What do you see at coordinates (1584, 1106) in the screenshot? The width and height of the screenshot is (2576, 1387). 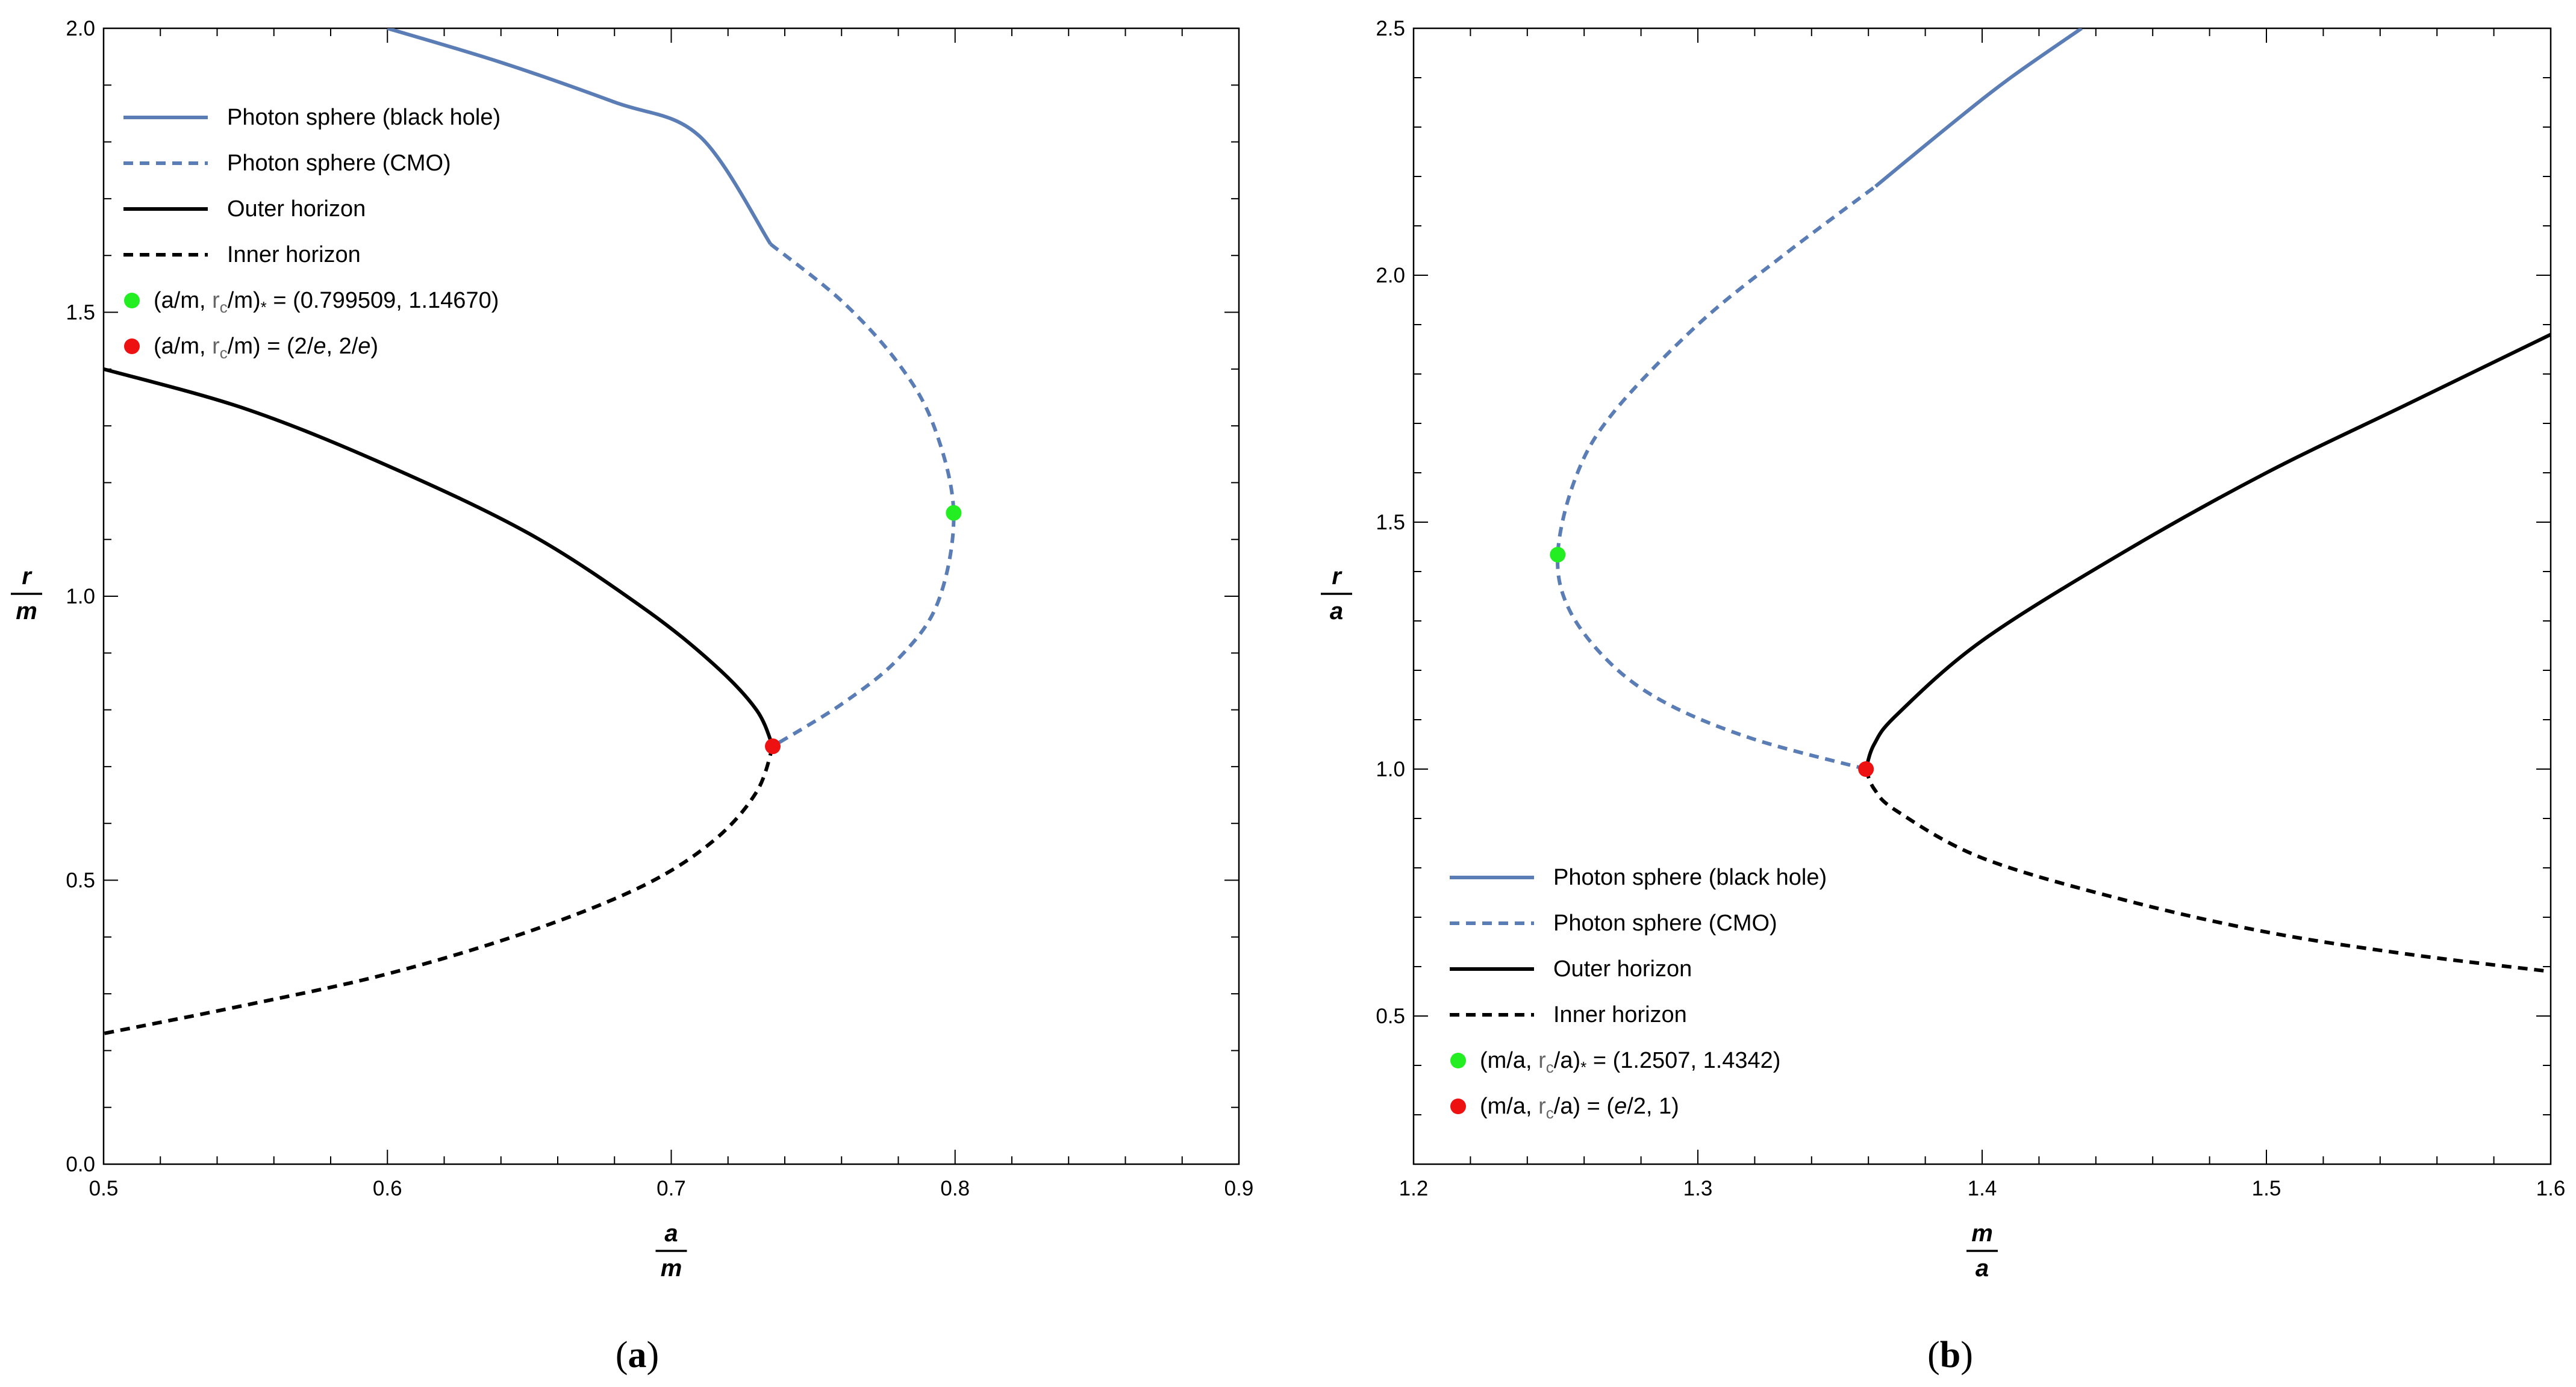 I see `legend-text-part: /a) = (` at bounding box center [1584, 1106].